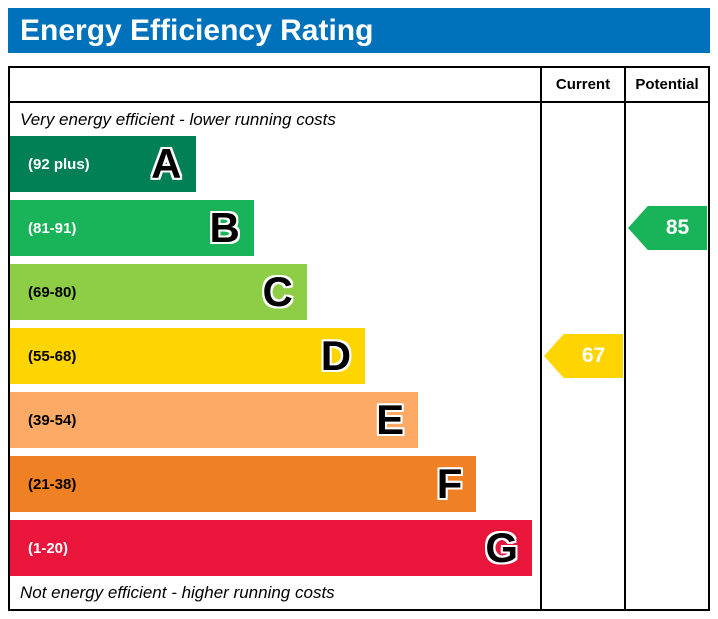 The height and width of the screenshot is (619, 718). What do you see at coordinates (666, 84) in the screenshot?
I see `potential-column-header: Potential` at bounding box center [666, 84].